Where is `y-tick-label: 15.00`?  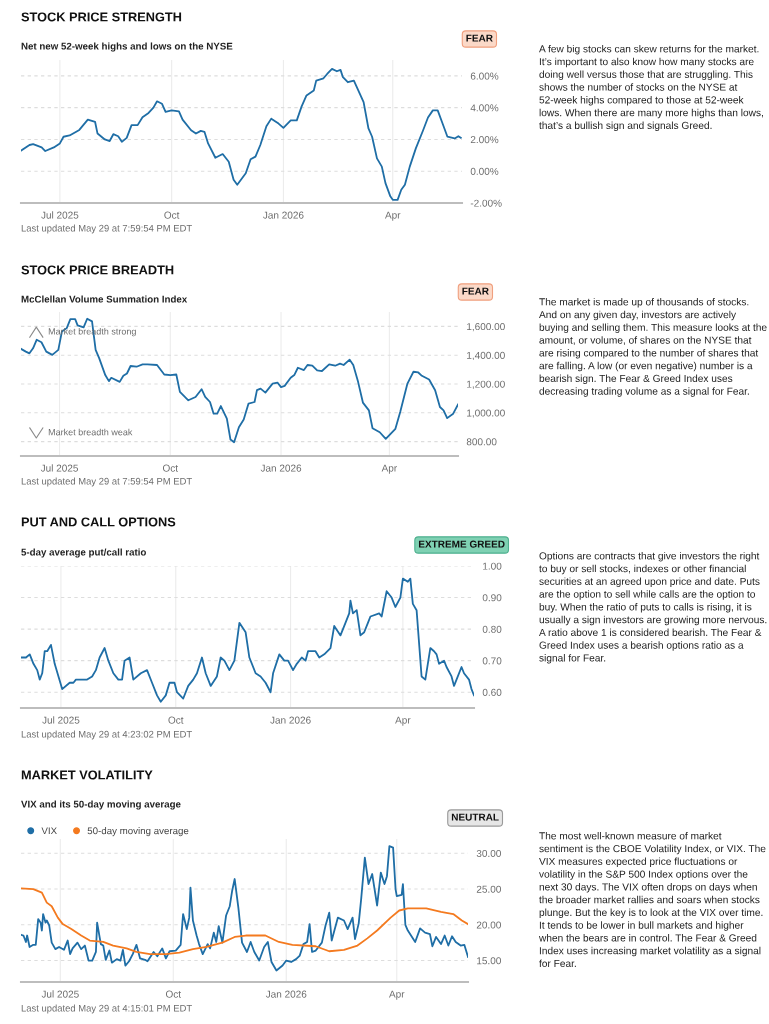
y-tick-label: 15.00 is located at coordinates (489, 961).